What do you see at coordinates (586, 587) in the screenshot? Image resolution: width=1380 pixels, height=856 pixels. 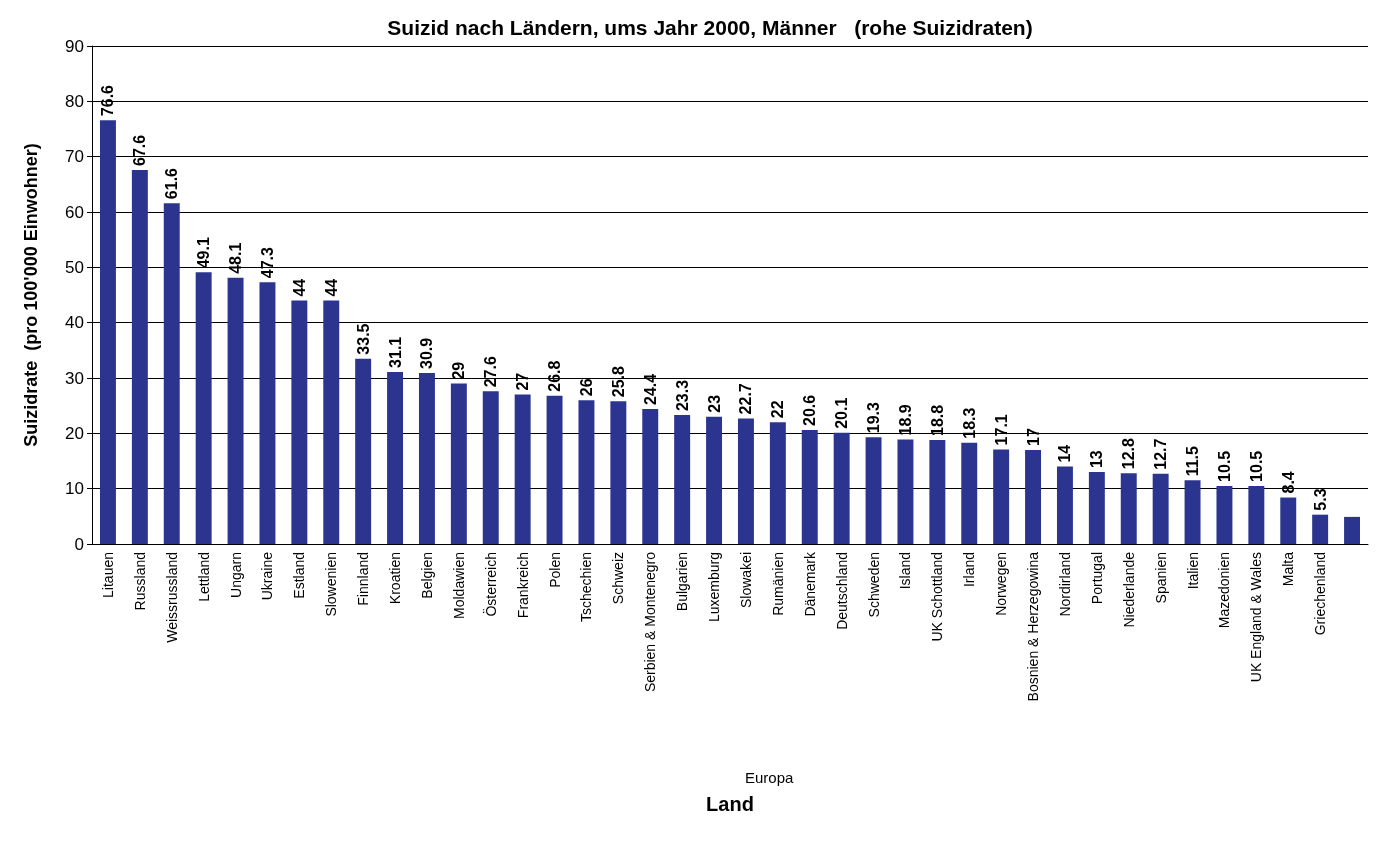 I see `x-tick-label: Tschechien` at bounding box center [586, 587].